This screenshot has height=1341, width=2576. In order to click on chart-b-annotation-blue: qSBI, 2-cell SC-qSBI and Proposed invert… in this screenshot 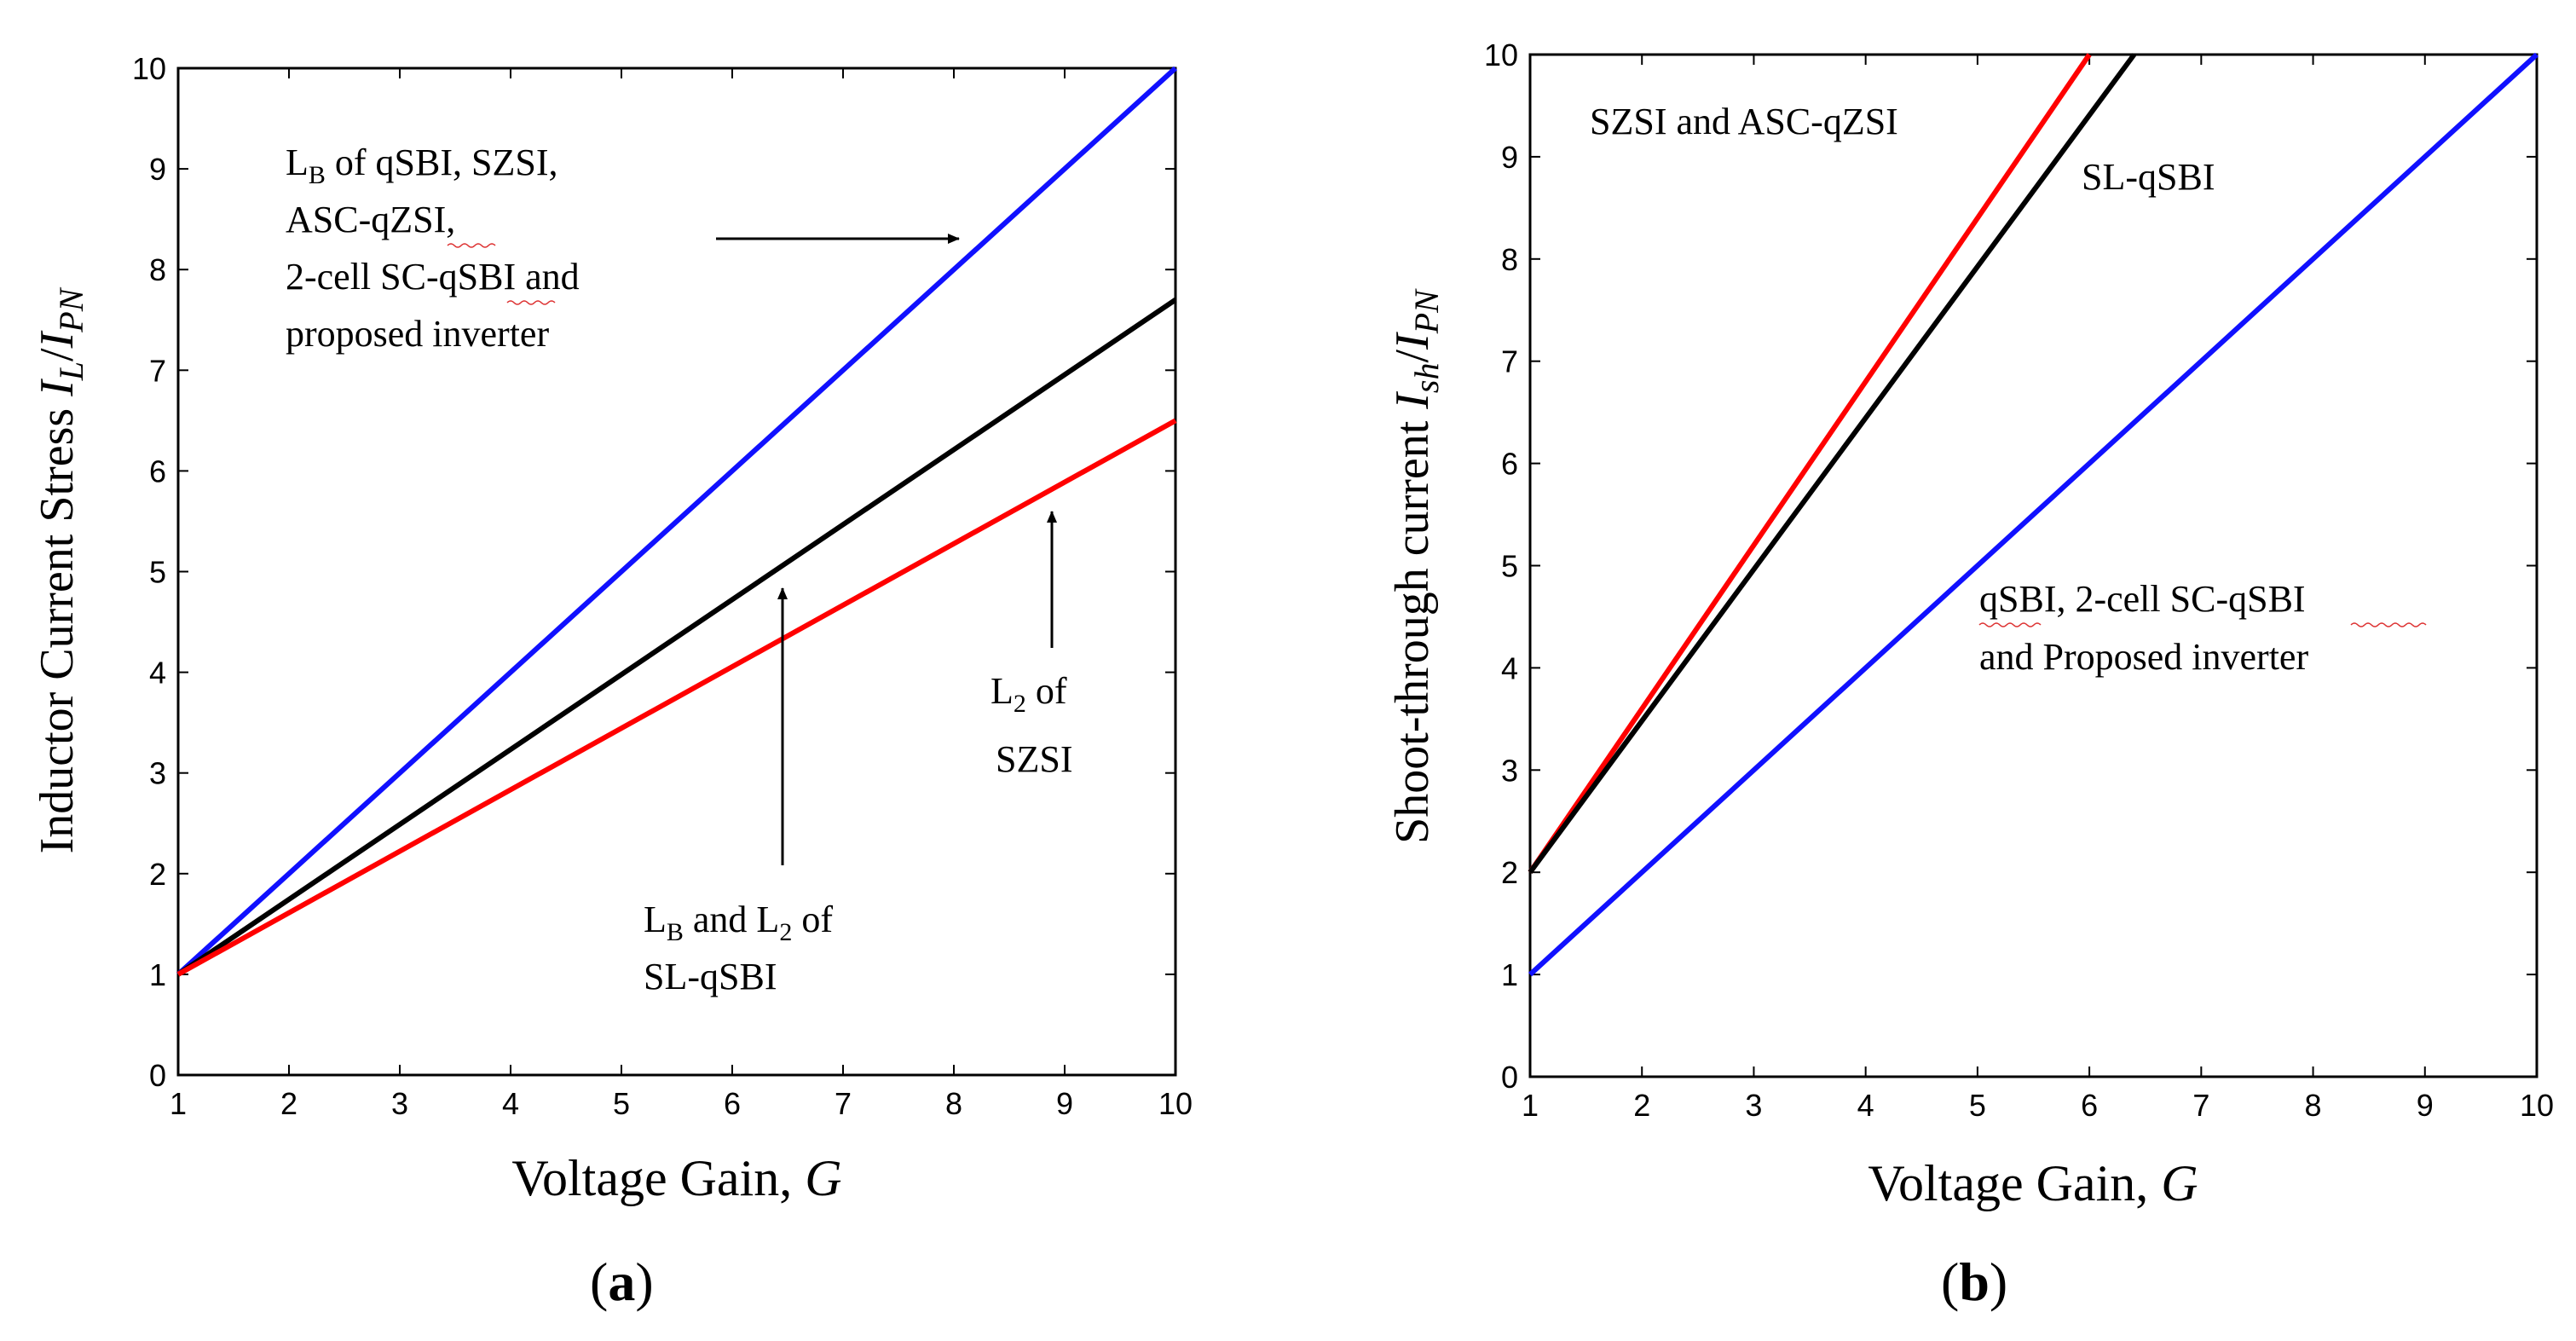, I will do `click(2202, 628)`.